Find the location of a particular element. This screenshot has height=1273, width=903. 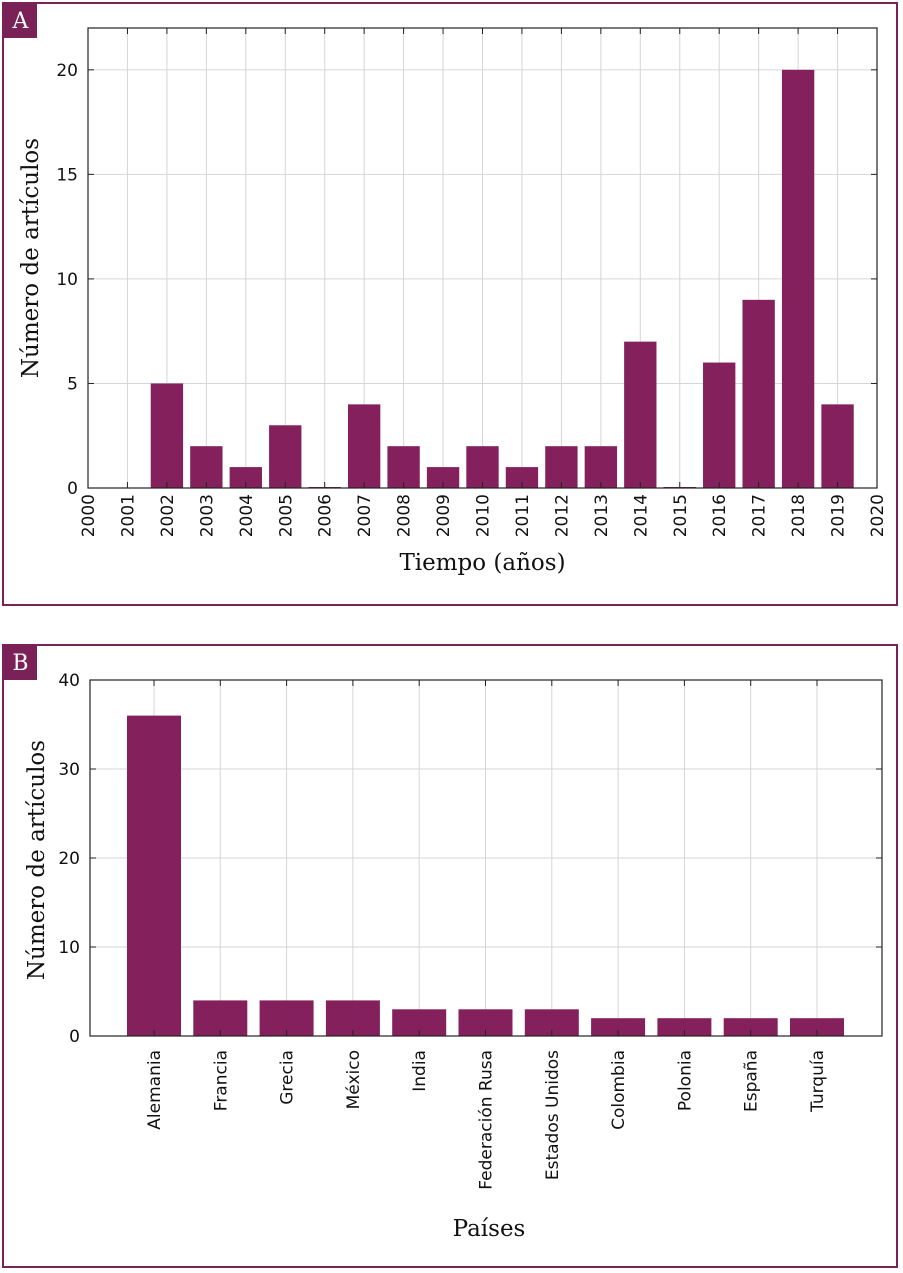

x-tick-label: Francia is located at coordinates (221, 1080).